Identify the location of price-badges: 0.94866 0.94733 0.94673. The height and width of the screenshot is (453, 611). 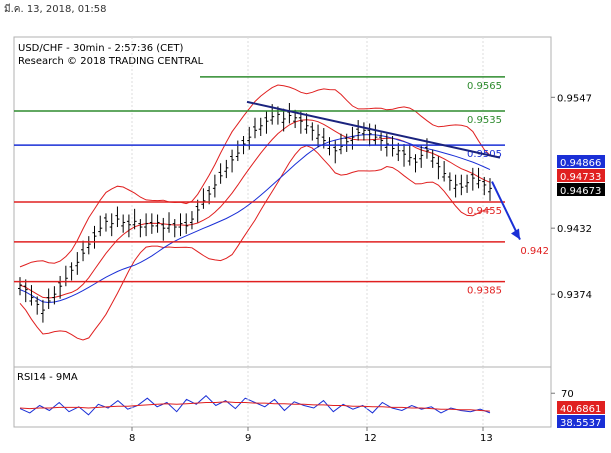
(581, 176).